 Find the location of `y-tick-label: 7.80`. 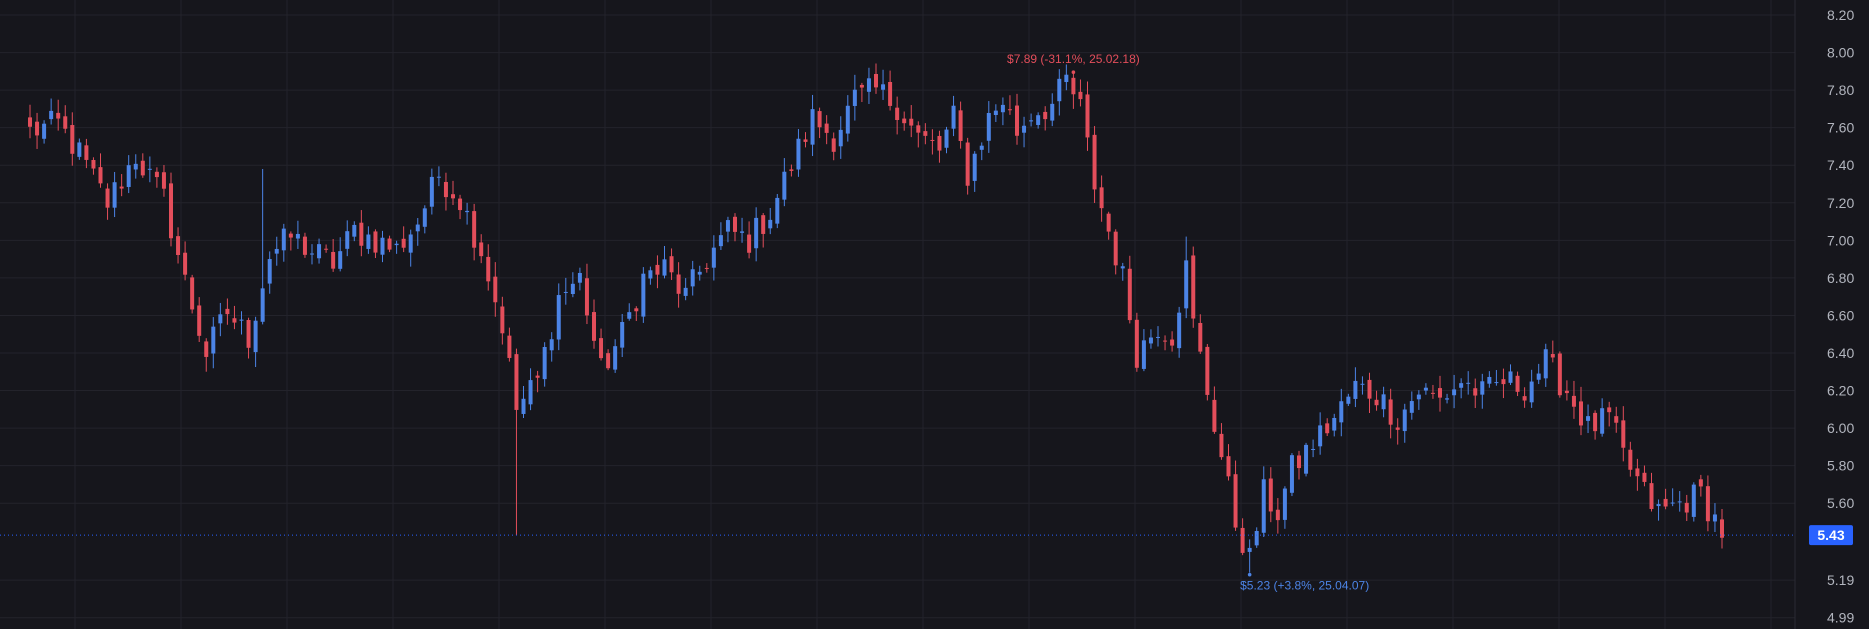

y-tick-label: 7.80 is located at coordinates (1840, 90).